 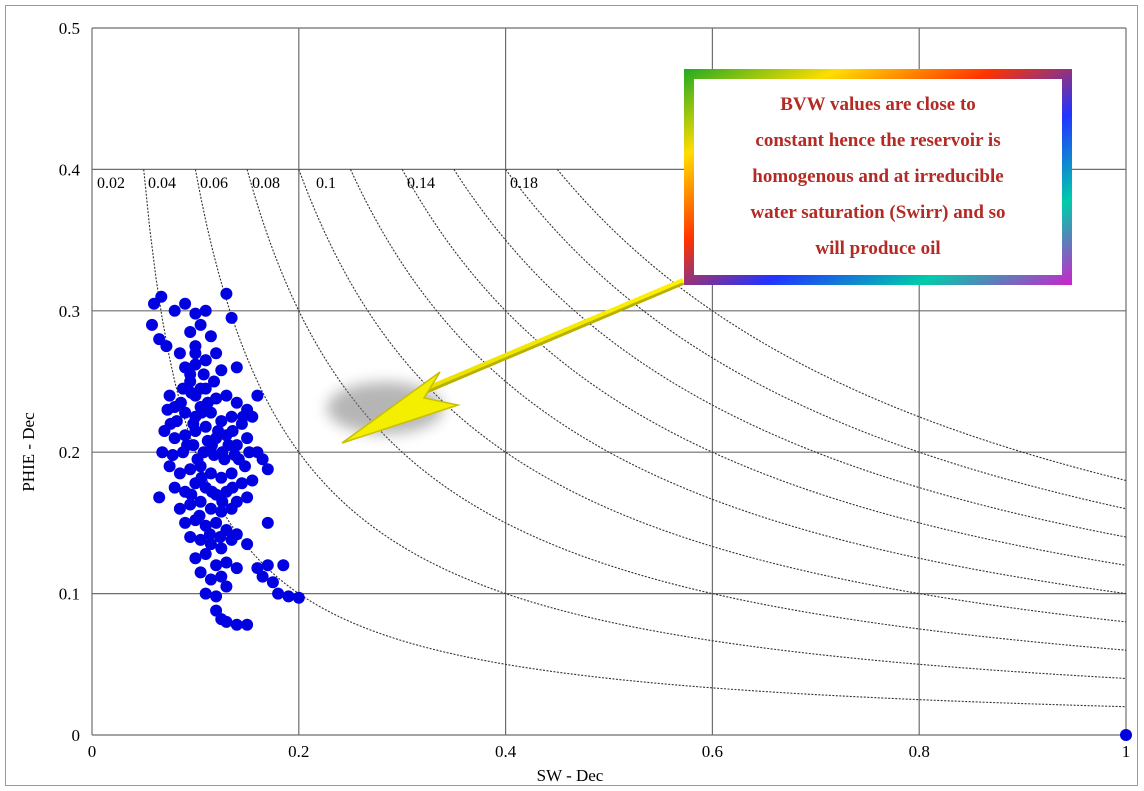 What do you see at coordinates (69, 452) in the screenshot?
I see `y-tick-label: 0.2` at bounding box center [69, 452].